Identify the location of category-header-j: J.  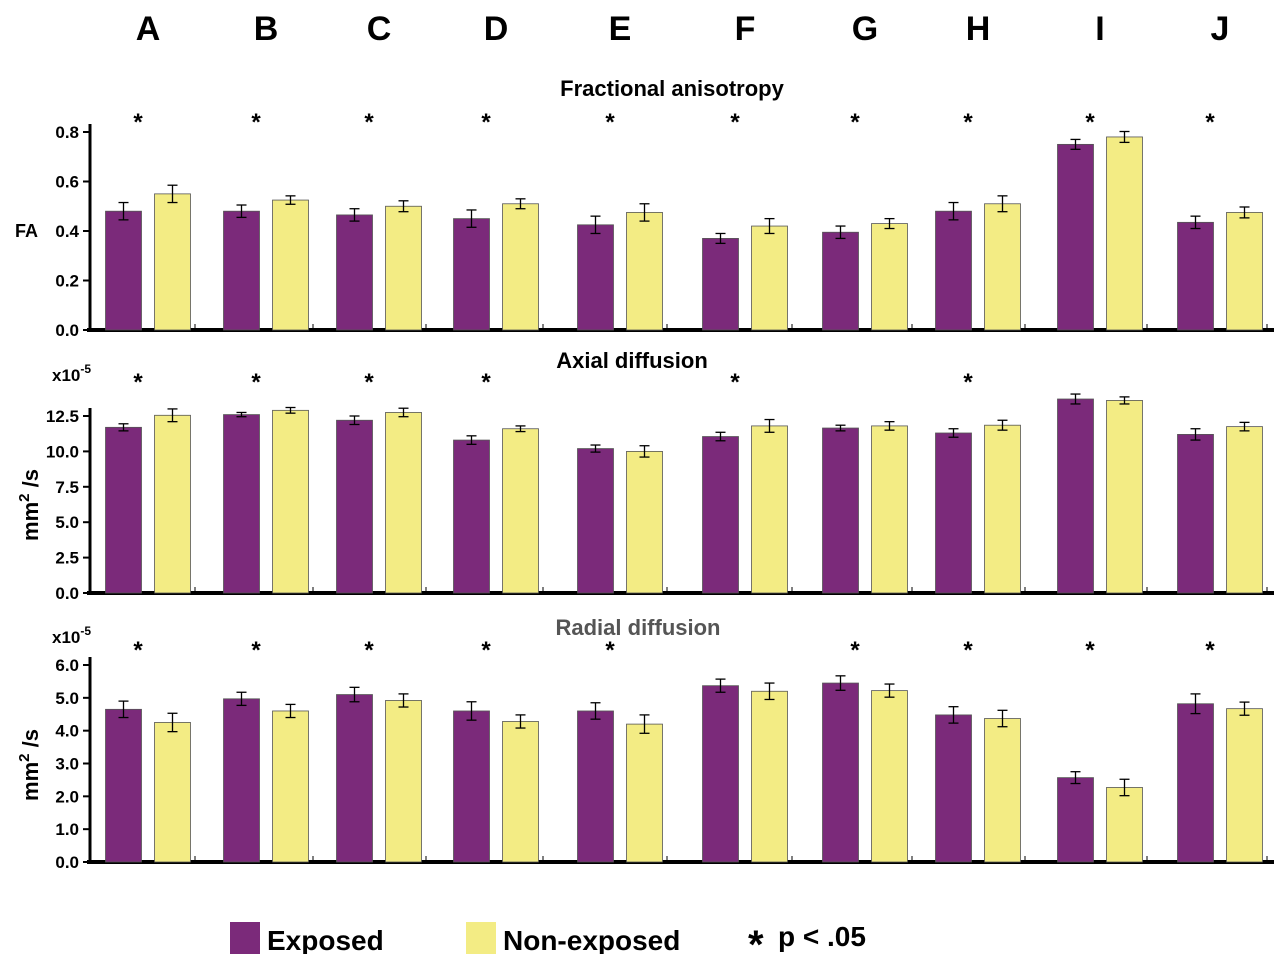
(1220, 29).